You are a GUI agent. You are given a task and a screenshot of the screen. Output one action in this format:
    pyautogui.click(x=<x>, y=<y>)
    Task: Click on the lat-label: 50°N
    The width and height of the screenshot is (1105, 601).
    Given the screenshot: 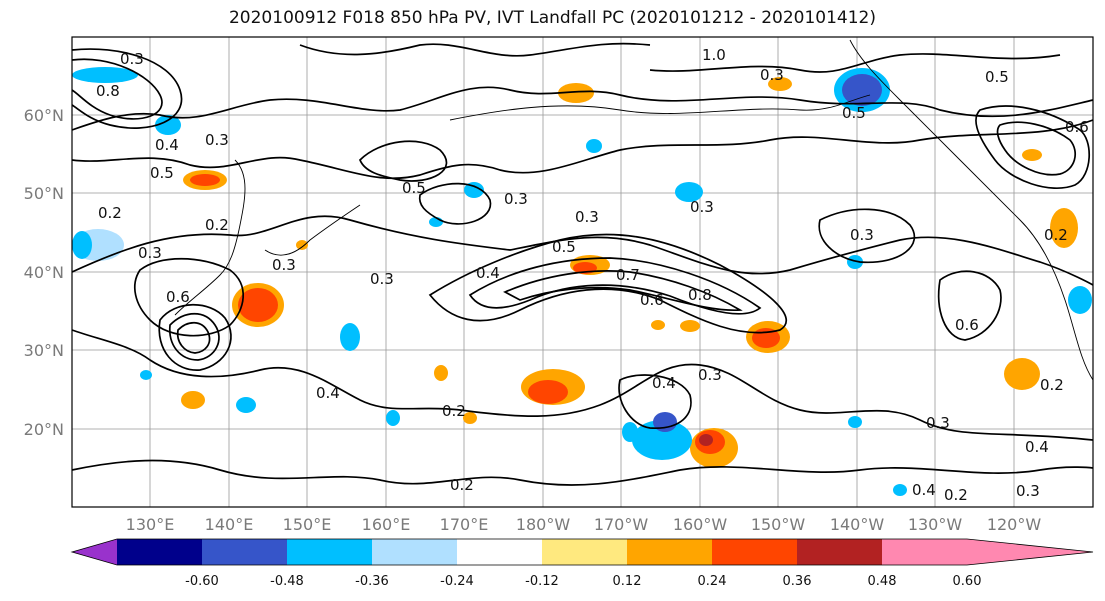 What is the action you would take?
    pyautogui.click(x=44, y=193)
    